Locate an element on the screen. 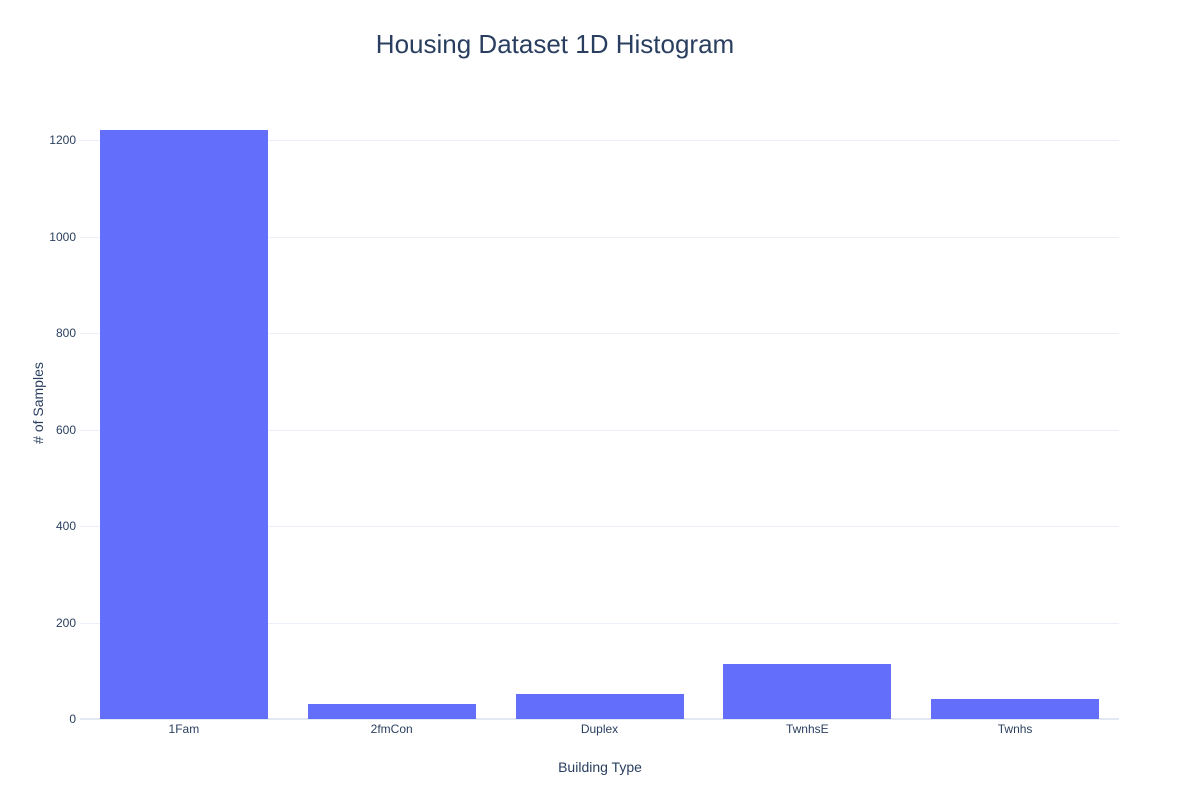 This screenshot has height=800, width=1200. y-tick-label: 200 is located at coordinates (65, 622).